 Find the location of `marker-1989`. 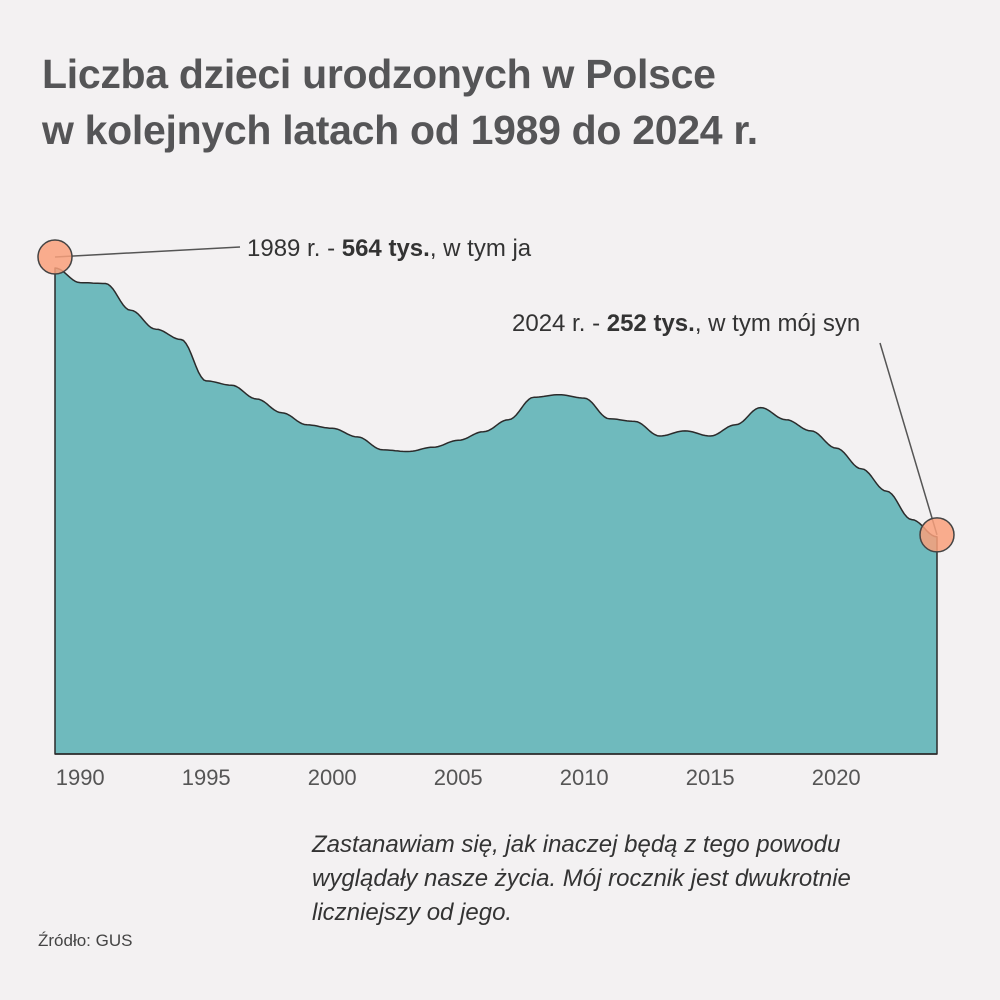

marker-1989 is located at coordinates (55, 257).